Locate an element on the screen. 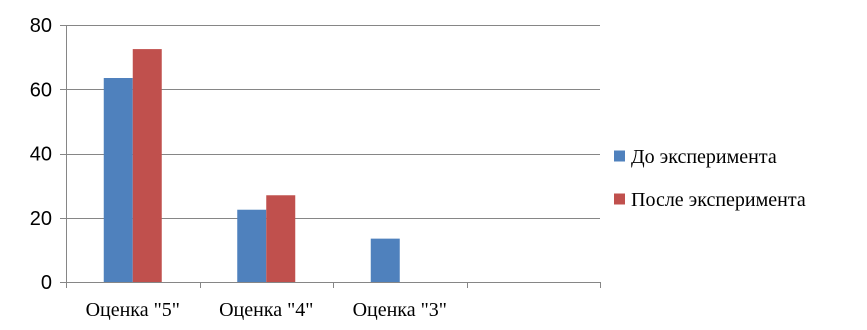  legend-label-1: До эксперимента is located at coordinates (704, 157).